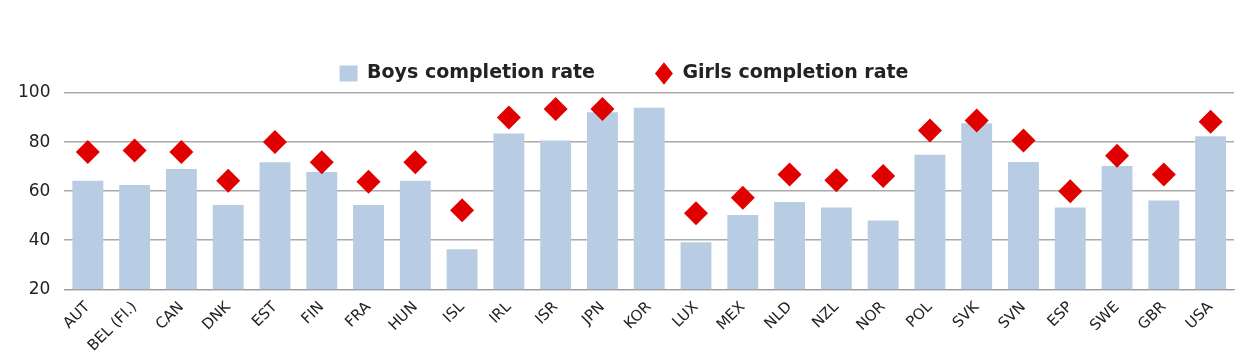 This screenshot has width=1246, height=358. What do you see at coordinates (39, 140) in the screenshot?
I see `y-tick-label: 80` at bounding box center [39, 140].